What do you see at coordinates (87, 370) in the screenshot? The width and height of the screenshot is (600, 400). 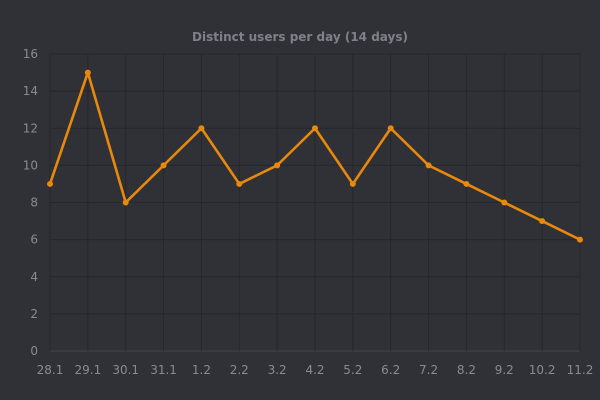 I see `x-tick-label: 29.1` at bounding box center [87, 370].